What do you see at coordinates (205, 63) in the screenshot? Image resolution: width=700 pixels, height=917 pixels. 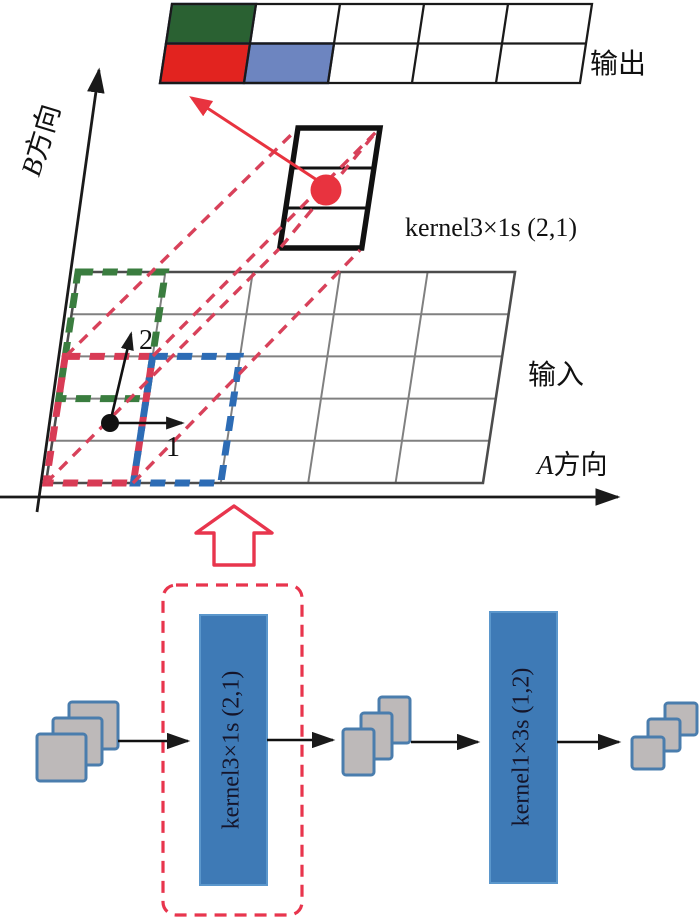 I see `output-cell-red` at bounding box center [205, 63].